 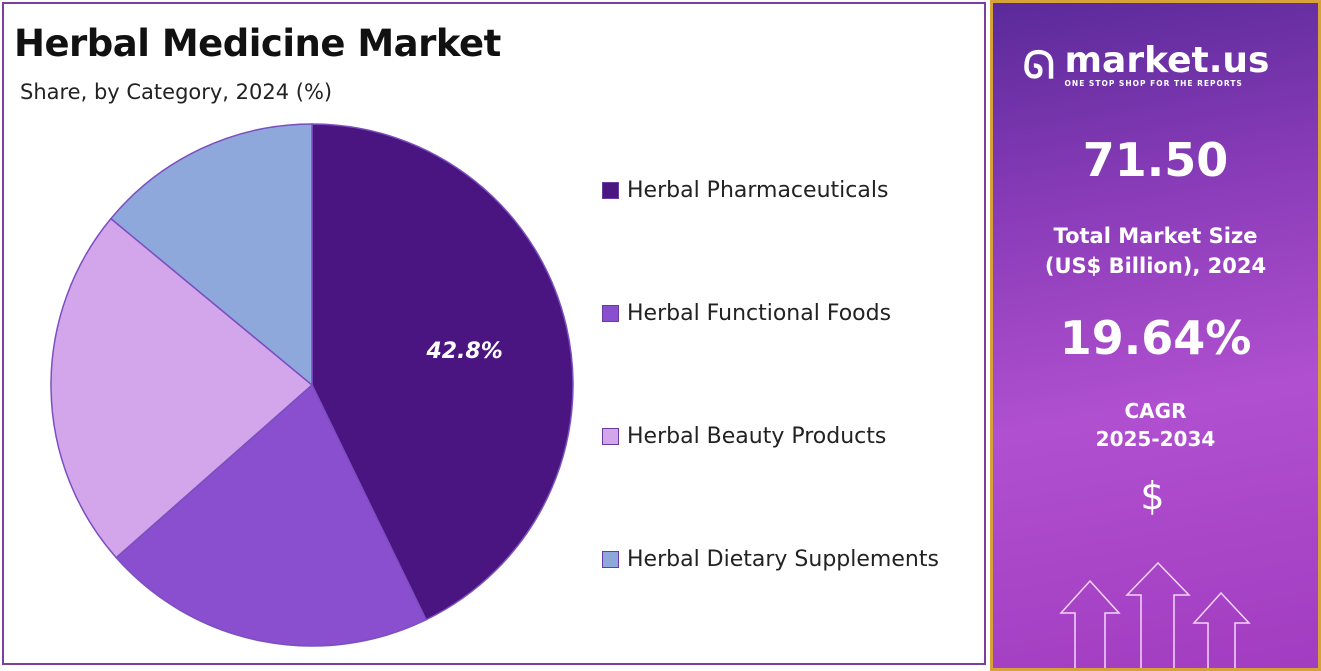 What do you see at coordinates (176, 92) in the screenshot?
I see `chart-subtitle: Share, by Category, 2024 (%)` at bounding box center [176, 92].